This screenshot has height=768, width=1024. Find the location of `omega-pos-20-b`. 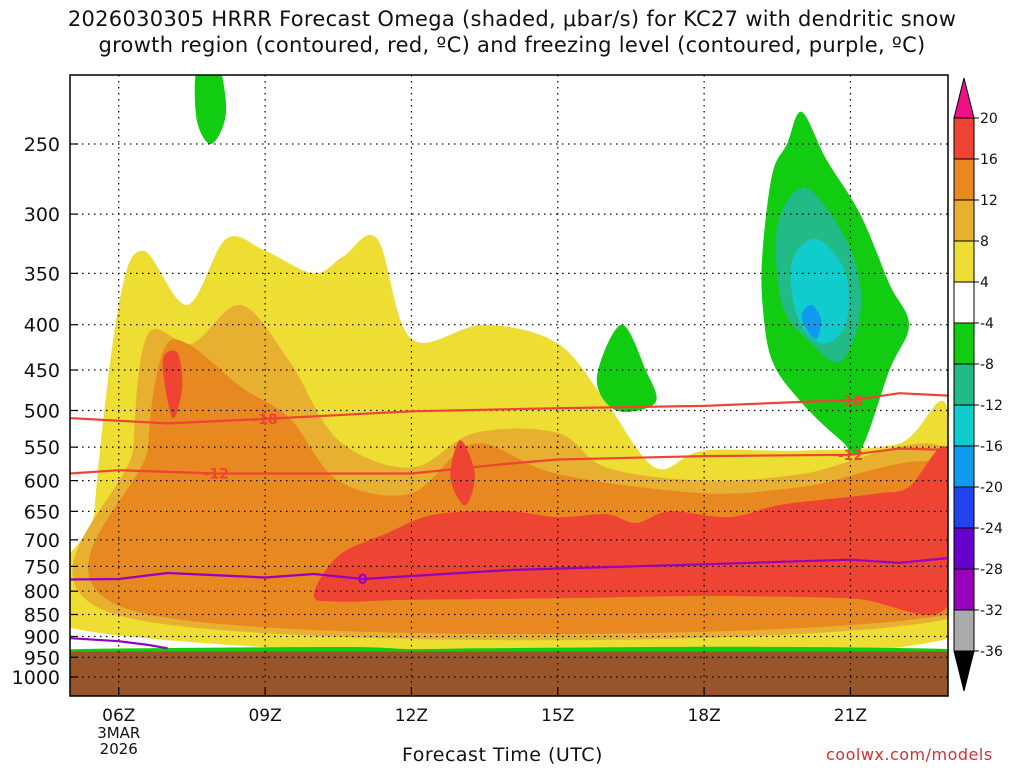

omega-pos-20-b is located at coordinates (462, 473).